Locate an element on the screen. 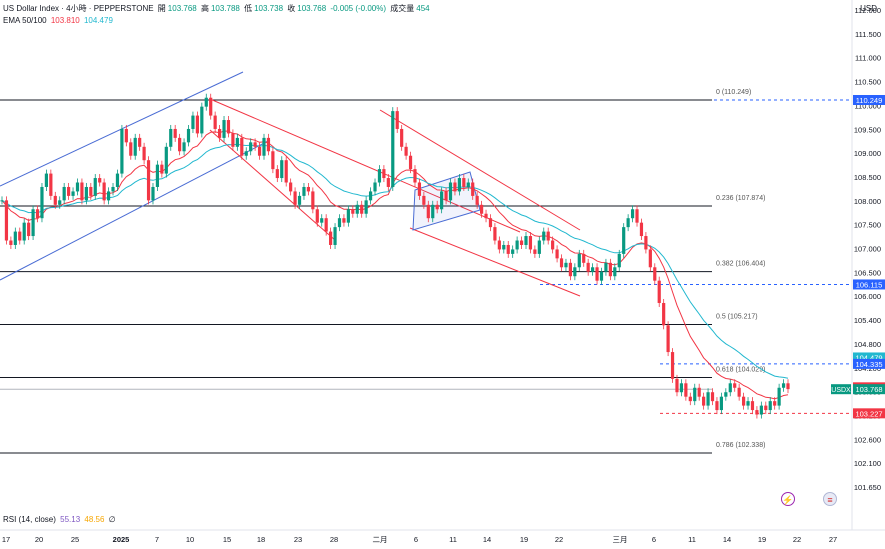 The image size is (885, 549). price-tick-label: 102.600 is located at coordinates (867, 439).